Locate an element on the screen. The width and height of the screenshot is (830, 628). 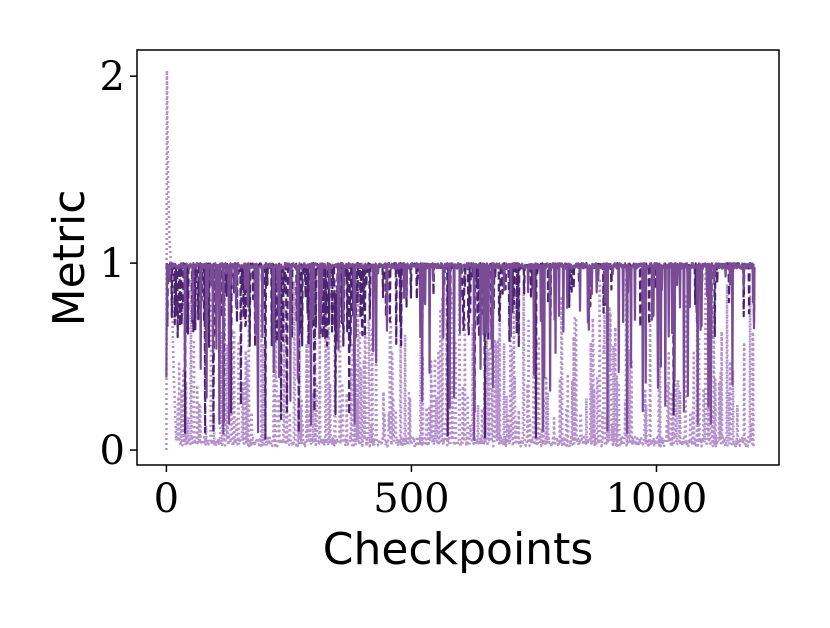
x-tick-label: 0 is located at coordinates (166, 499).